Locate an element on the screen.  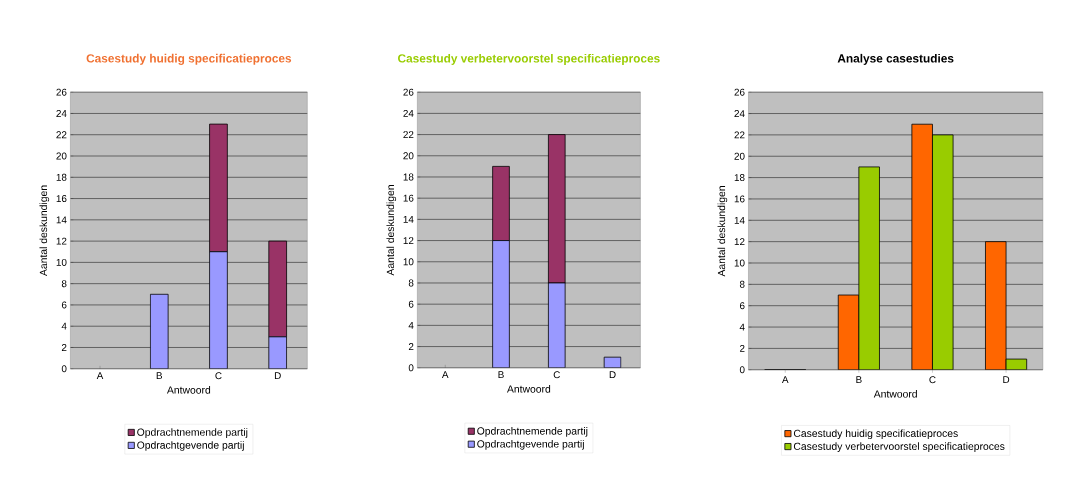
chart-title: Analyse casestudies is located at coordinates (895, 60).